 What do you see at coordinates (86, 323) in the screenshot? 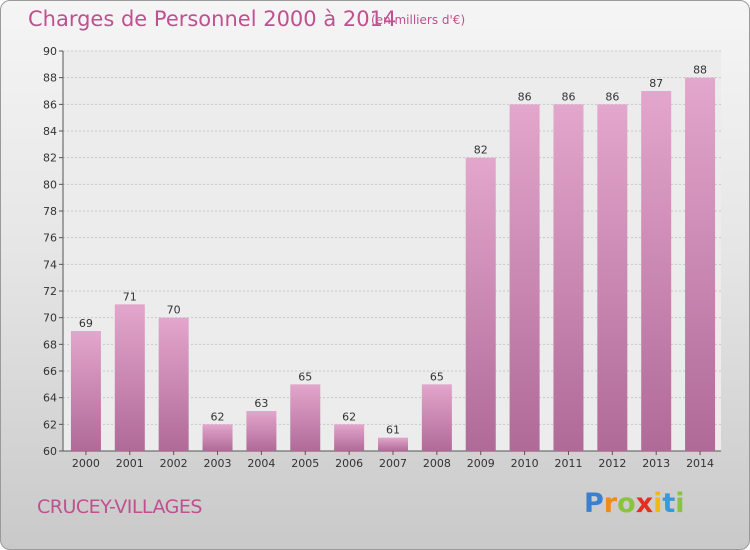
I see `bar-value-label: 69` at bounding box center [86, 323].